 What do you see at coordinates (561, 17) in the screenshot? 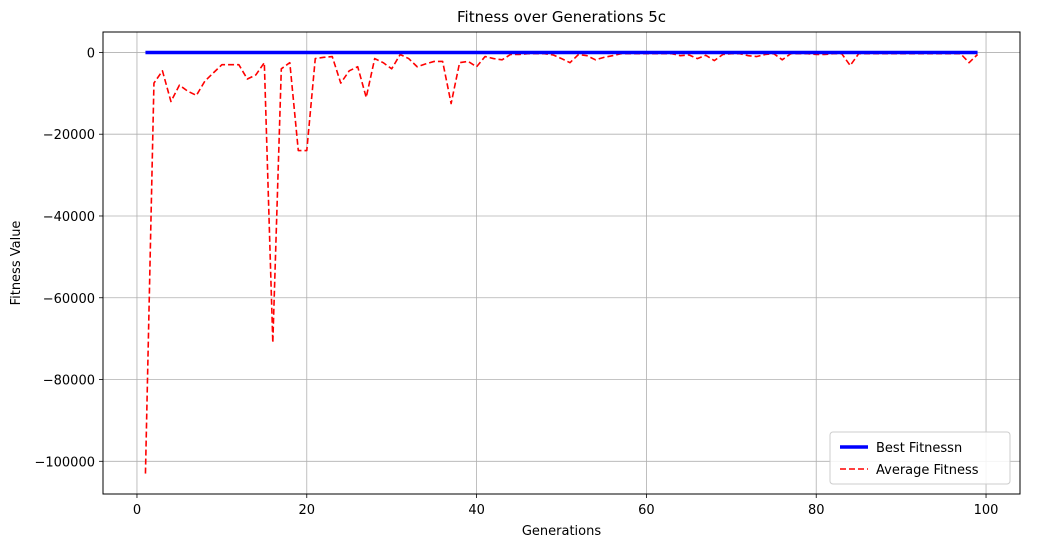
I see `chart-title: Fitness over Generations 5c` at bounding box center [561, 17].